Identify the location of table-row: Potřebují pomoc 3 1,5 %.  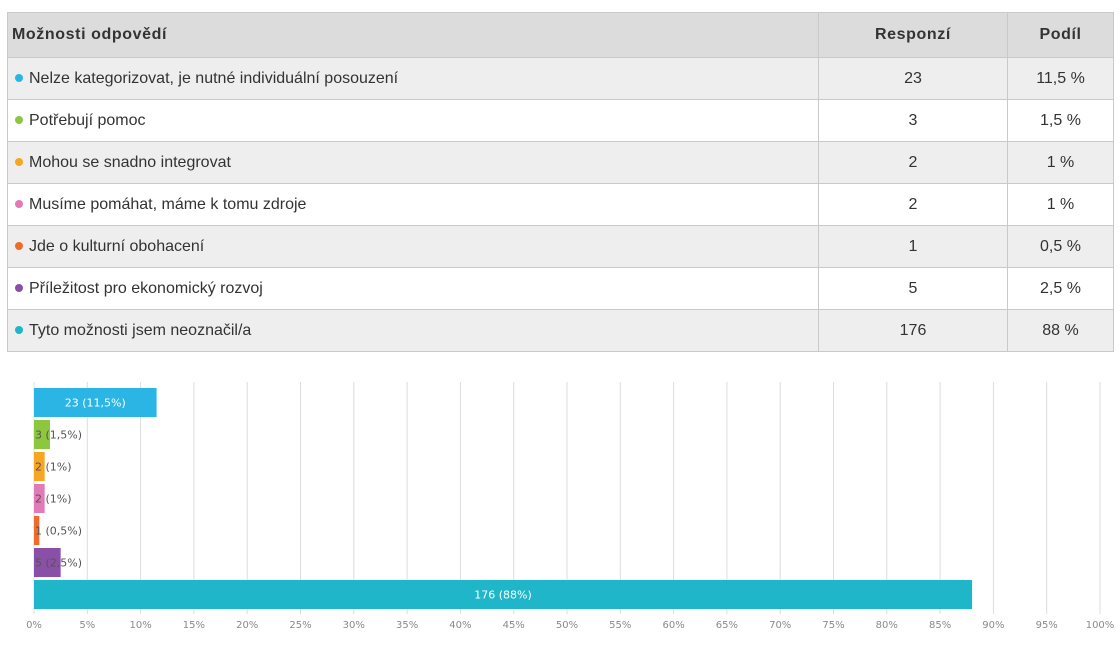
(560, 120).